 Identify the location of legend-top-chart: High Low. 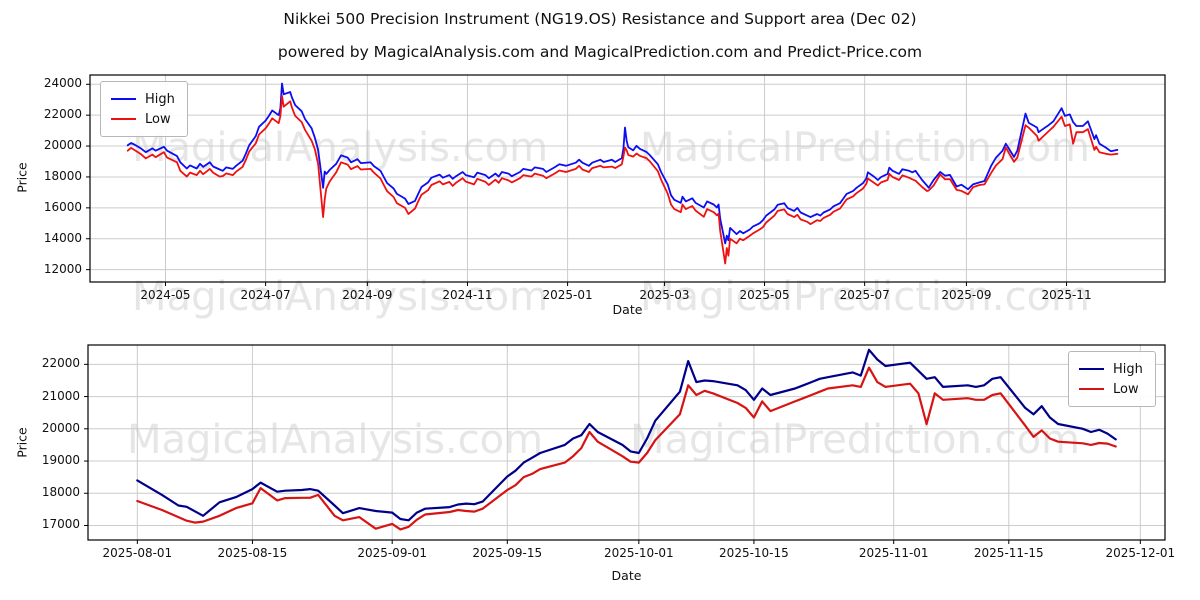
(144, 109).